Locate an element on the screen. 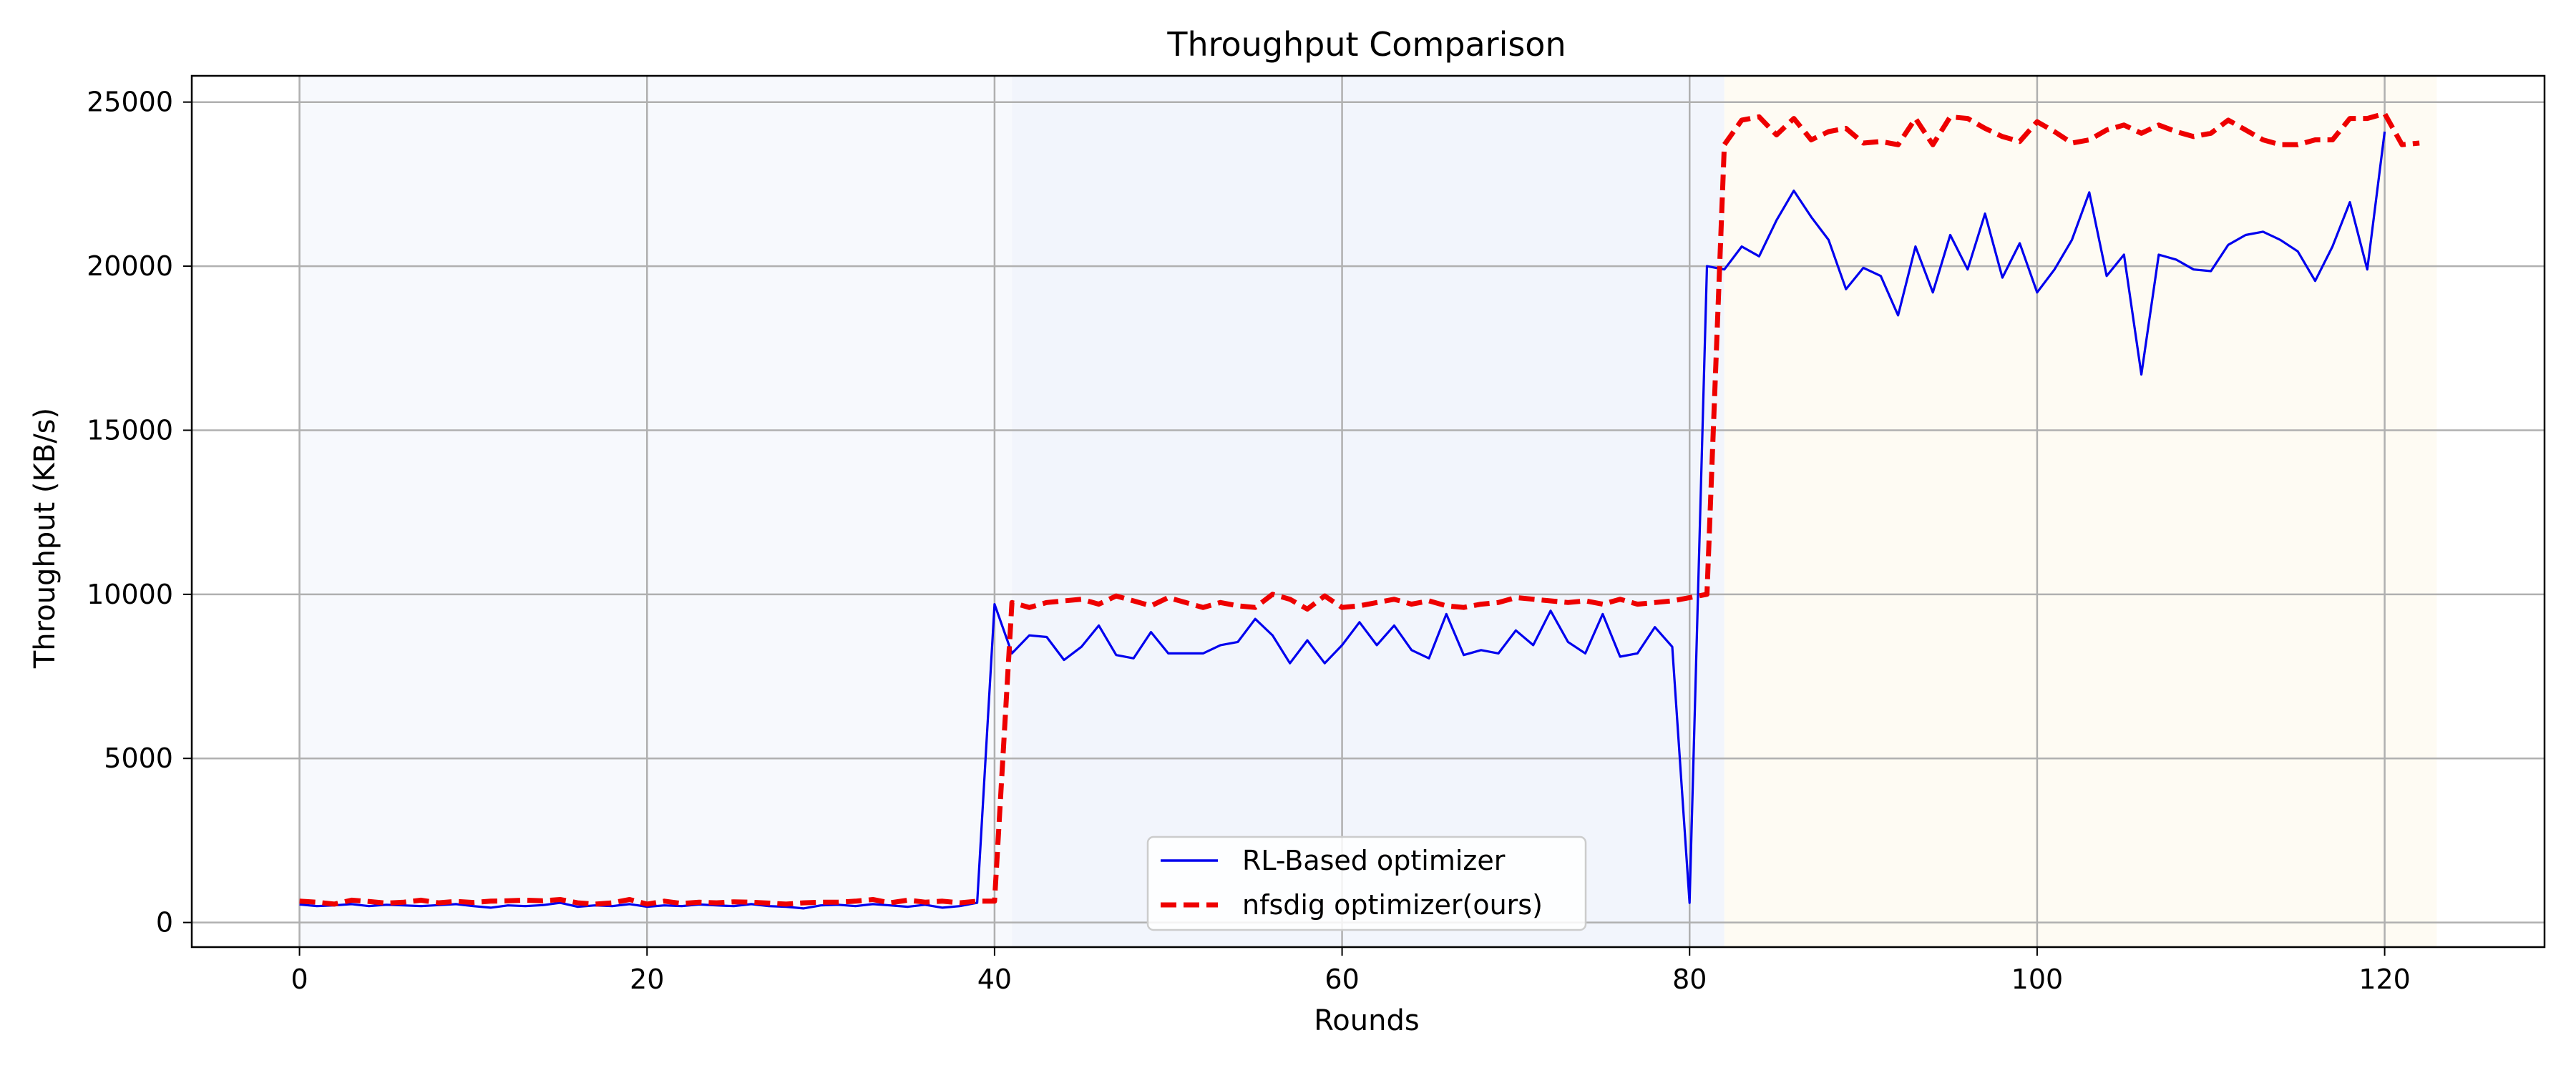 Image resolution: width=2576 pixels, height=1073 pixels. x-tick-label: 20 is located at coordinates (647, 979).